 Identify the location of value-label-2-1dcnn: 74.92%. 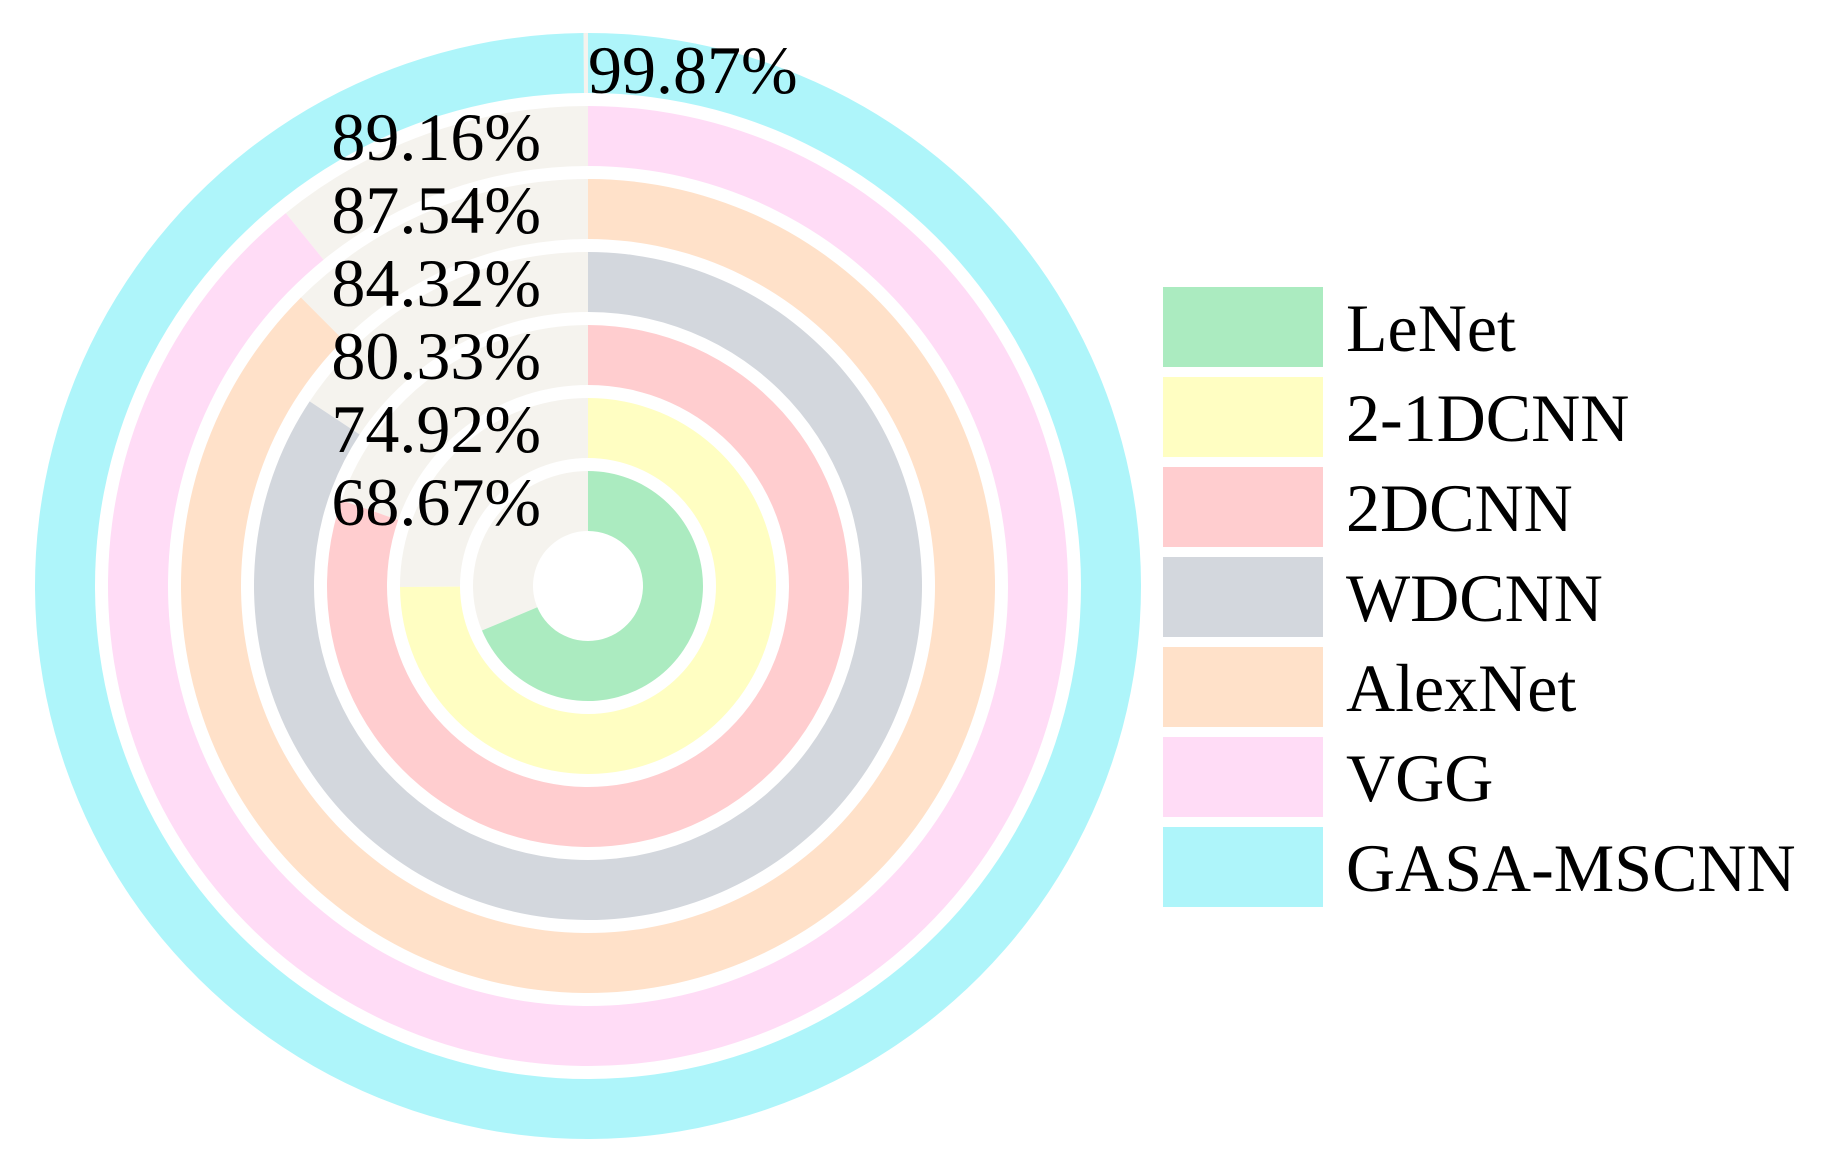
(436, 429).